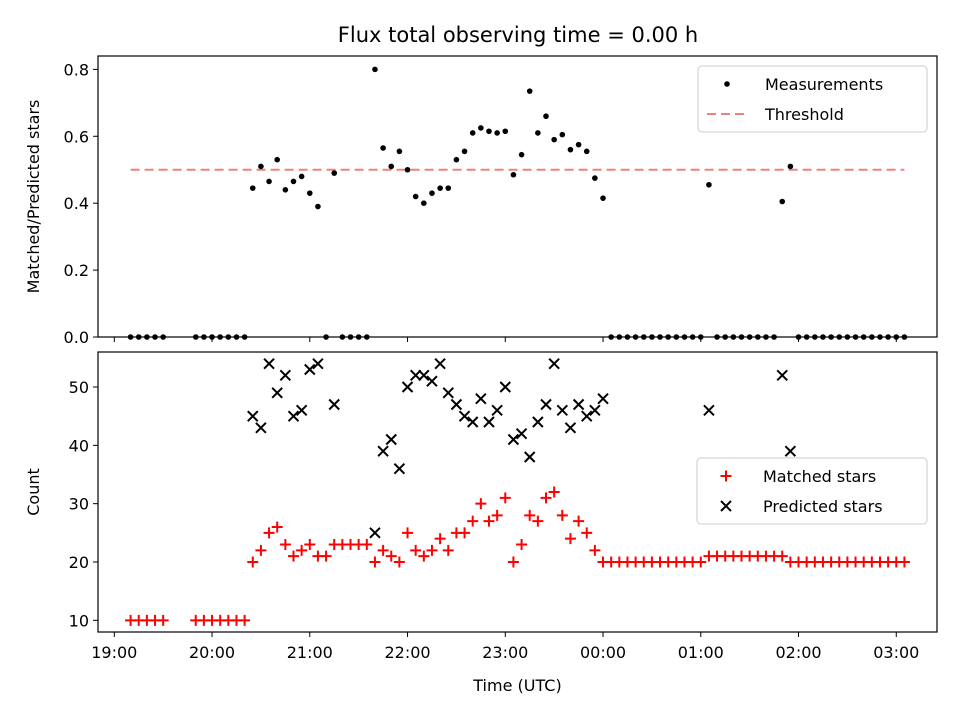 The width and height of the screenshot is (960, 720). What do you see at coordinates (727, 84) in the screenshot?
I see `legend-measurements-marker` at bounding box center [727, 84].